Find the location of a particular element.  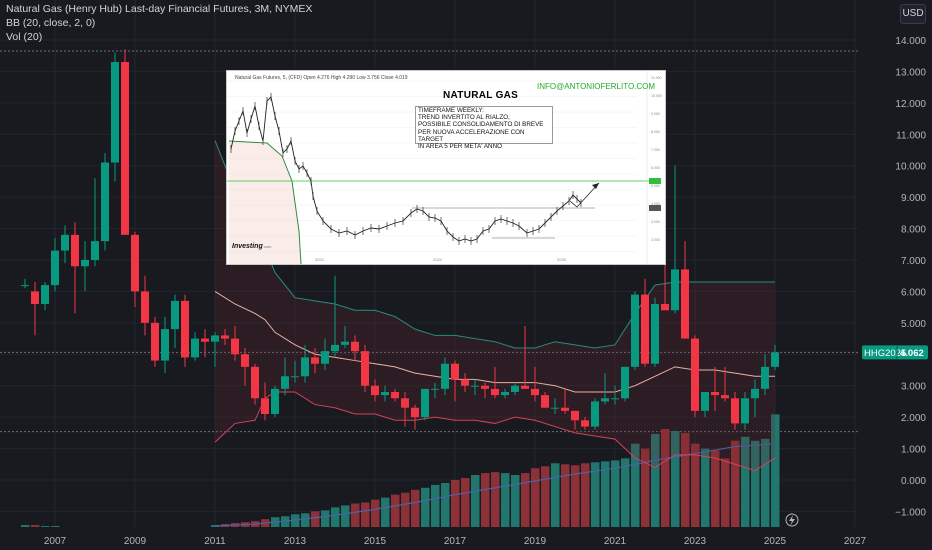

vol-indicator-label: Vol (20) is located at coordinates (24, 37).